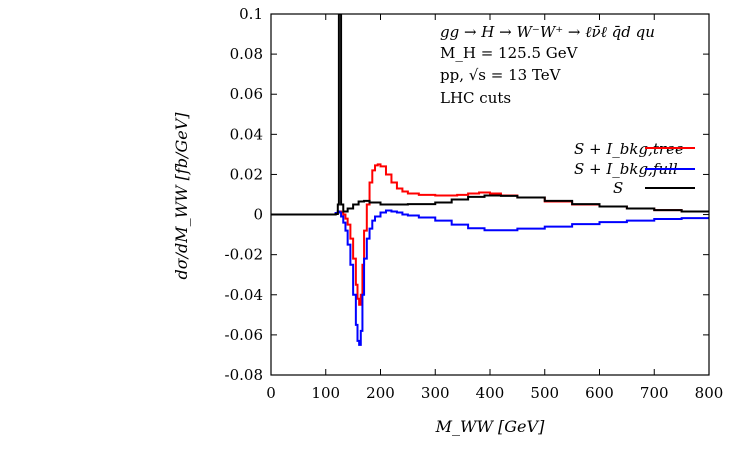  I want to click on y-tick-label: 0.04, so click(246, 134).